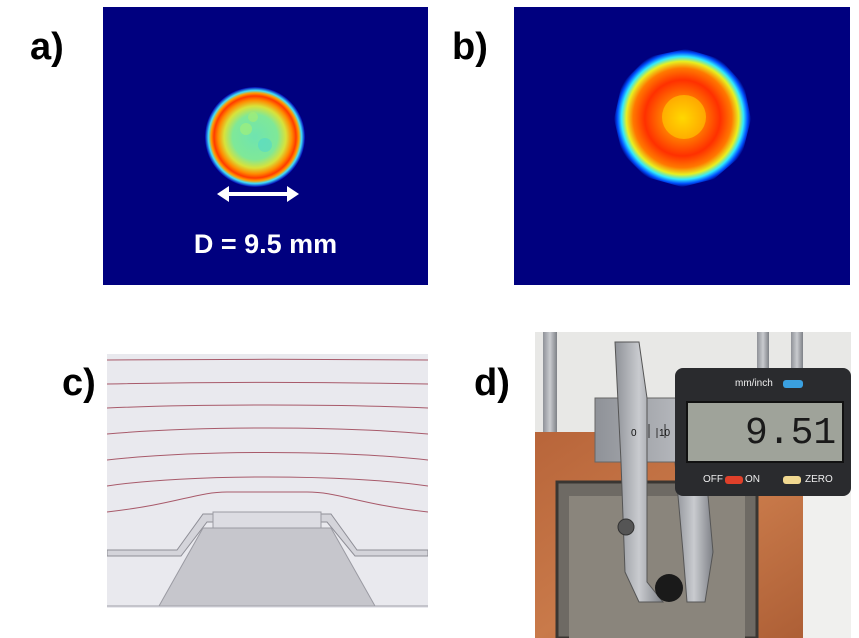  Describe the element at coordinates (258, 194) in the screenshot. I see `double-arrow-icon` at that location.